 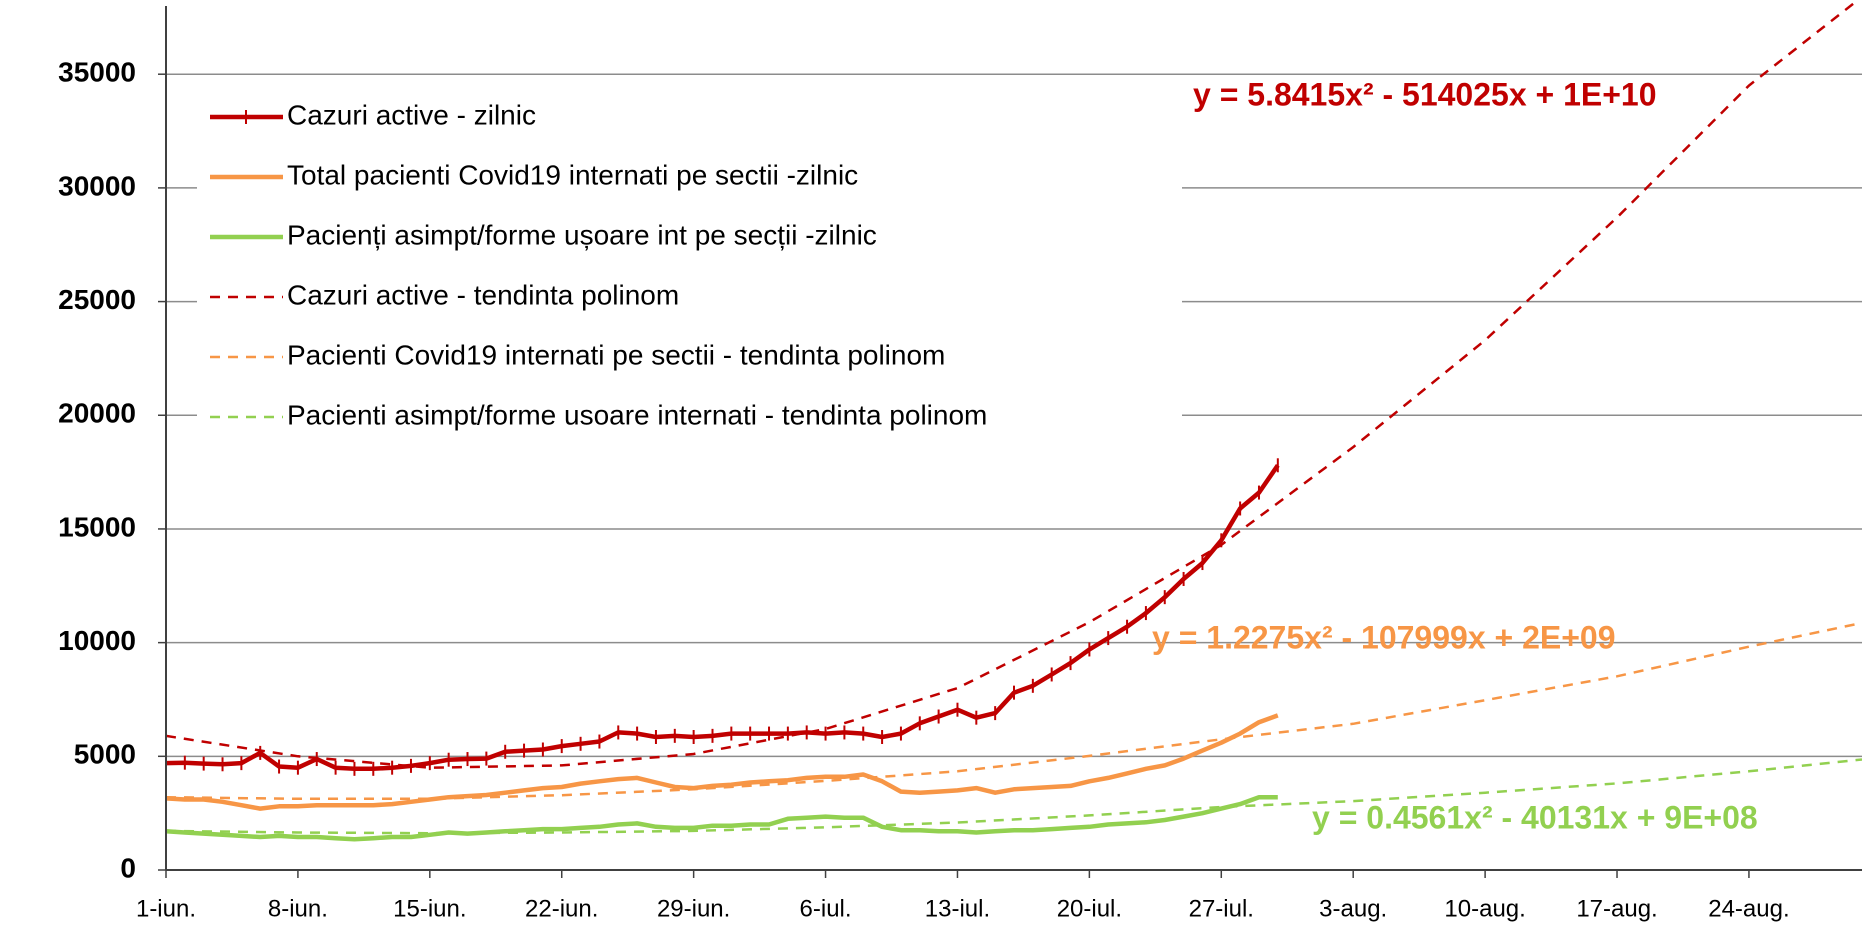 I want to click on x-tick-label: 17-aug., so click(x=1616, y=908).